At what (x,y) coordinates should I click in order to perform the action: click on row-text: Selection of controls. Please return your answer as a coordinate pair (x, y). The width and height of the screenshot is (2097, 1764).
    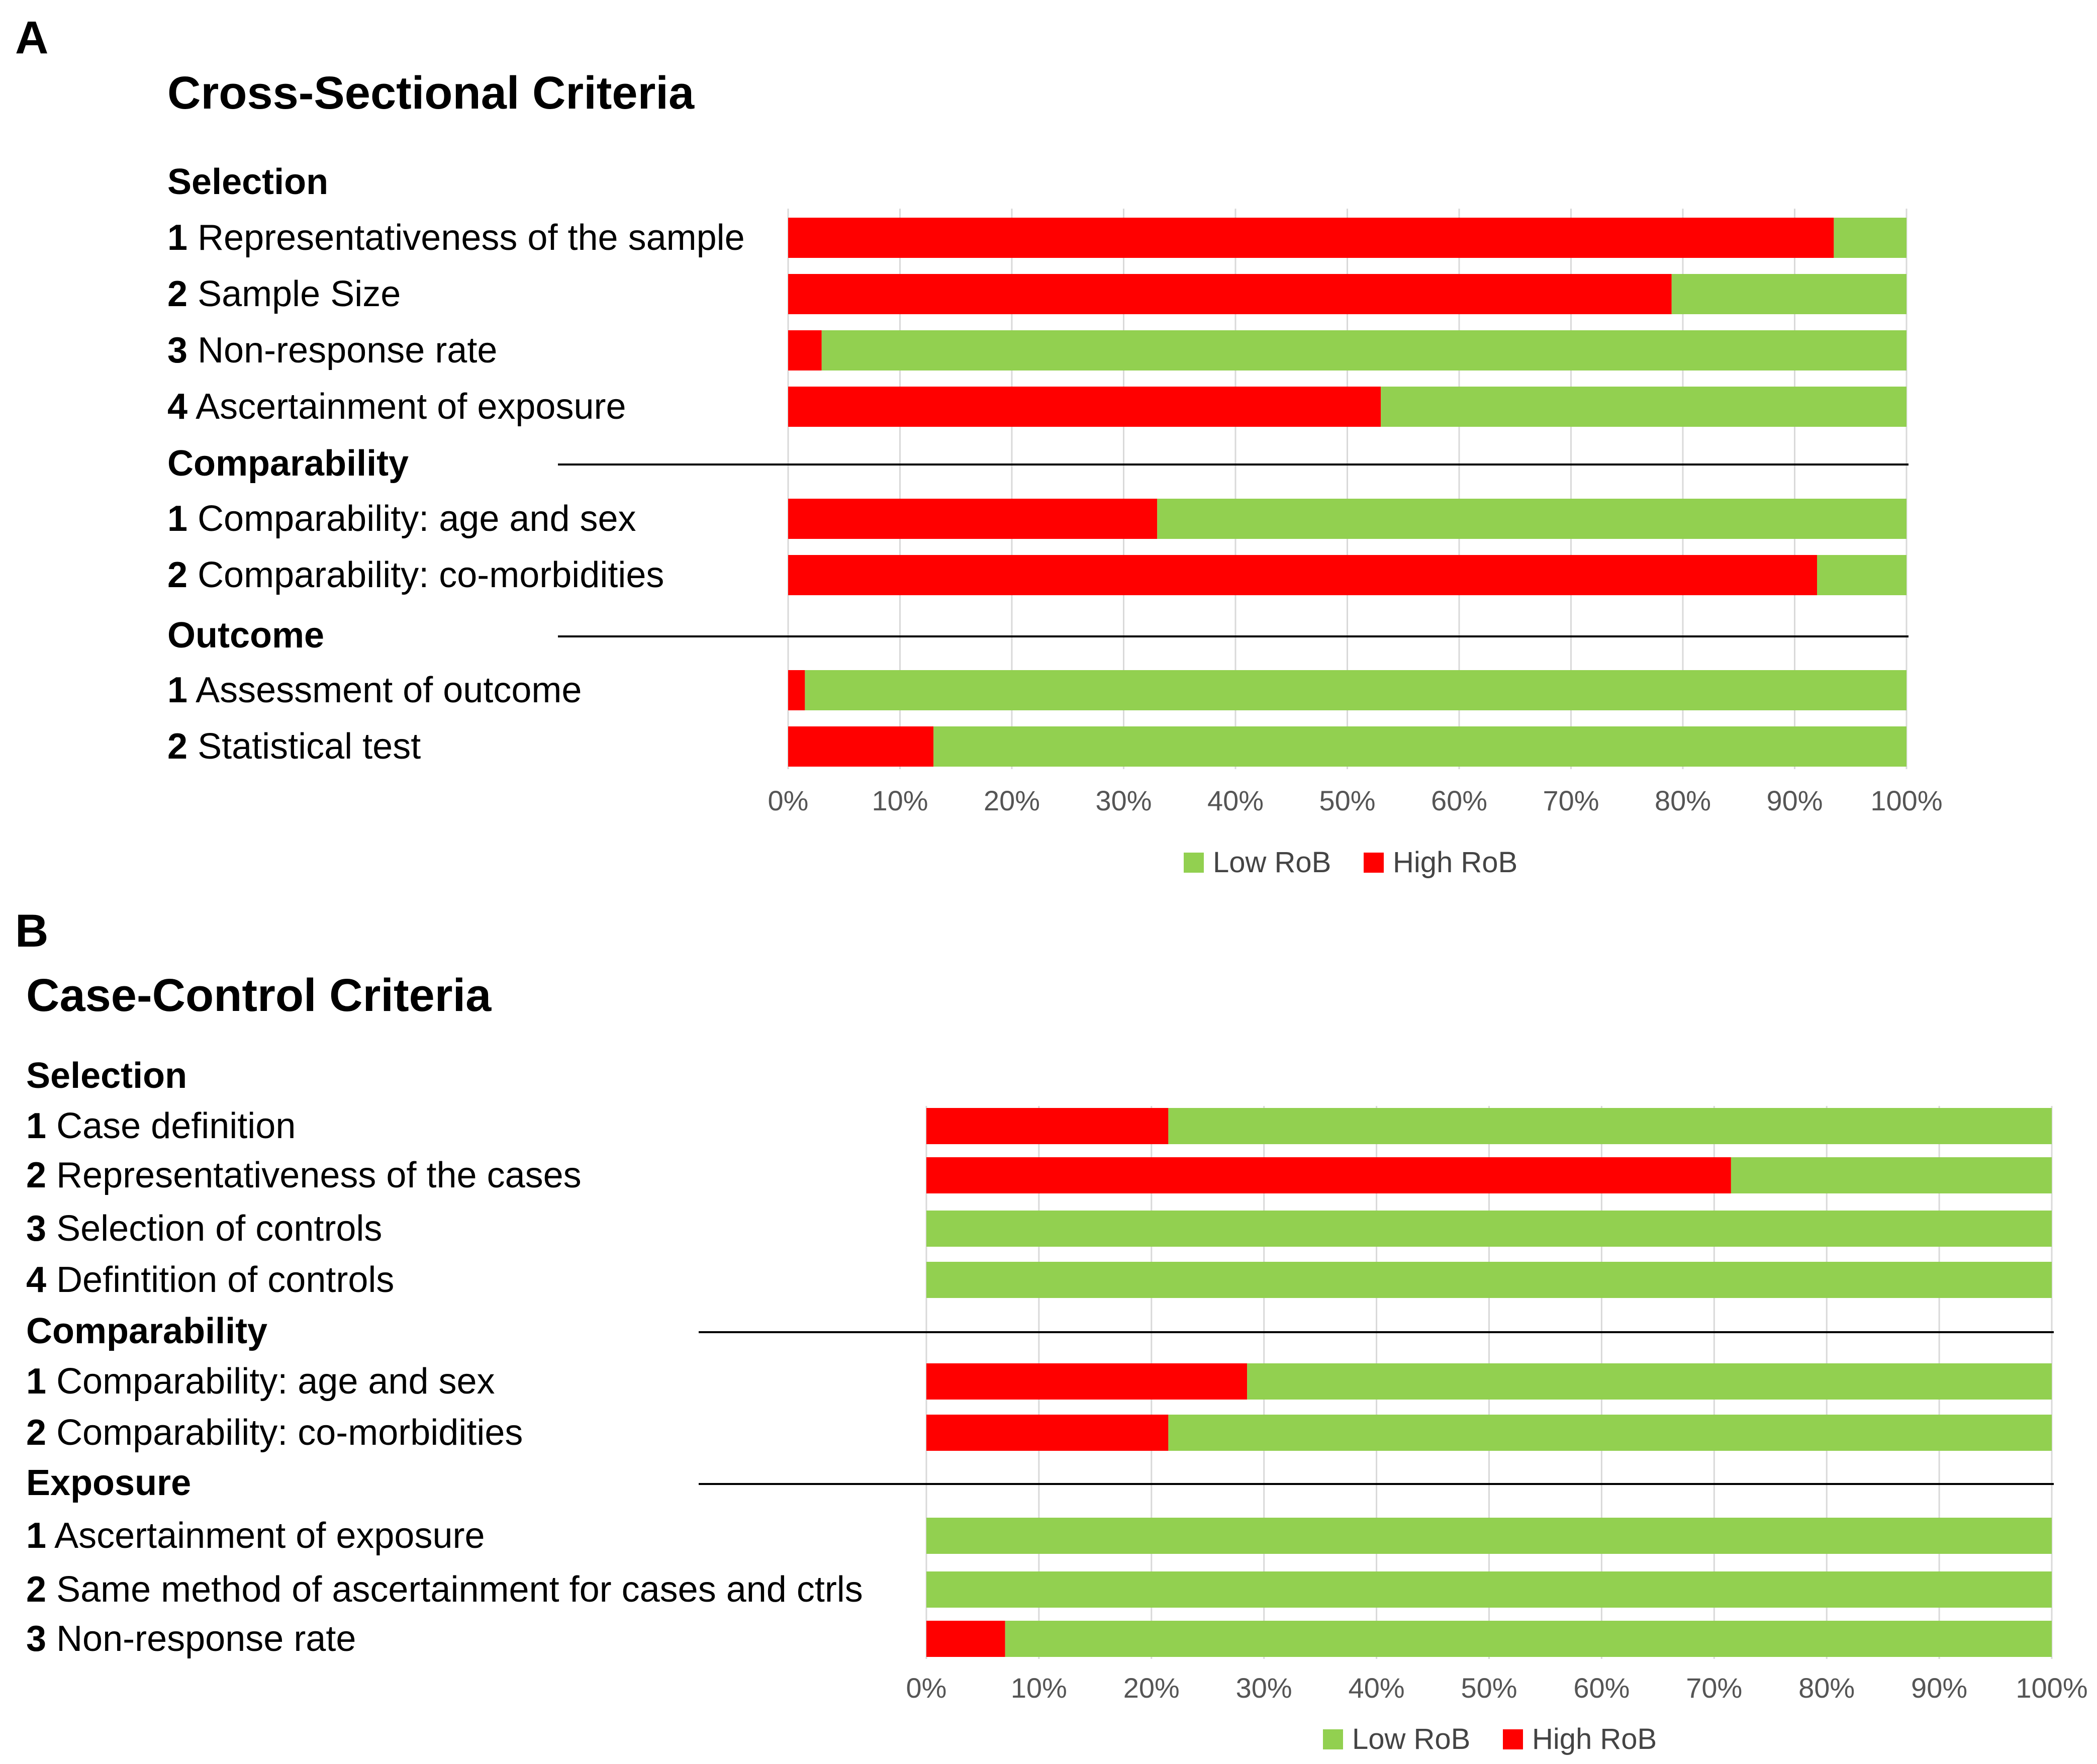
    Looking at the image, I should click on (220, 1229).